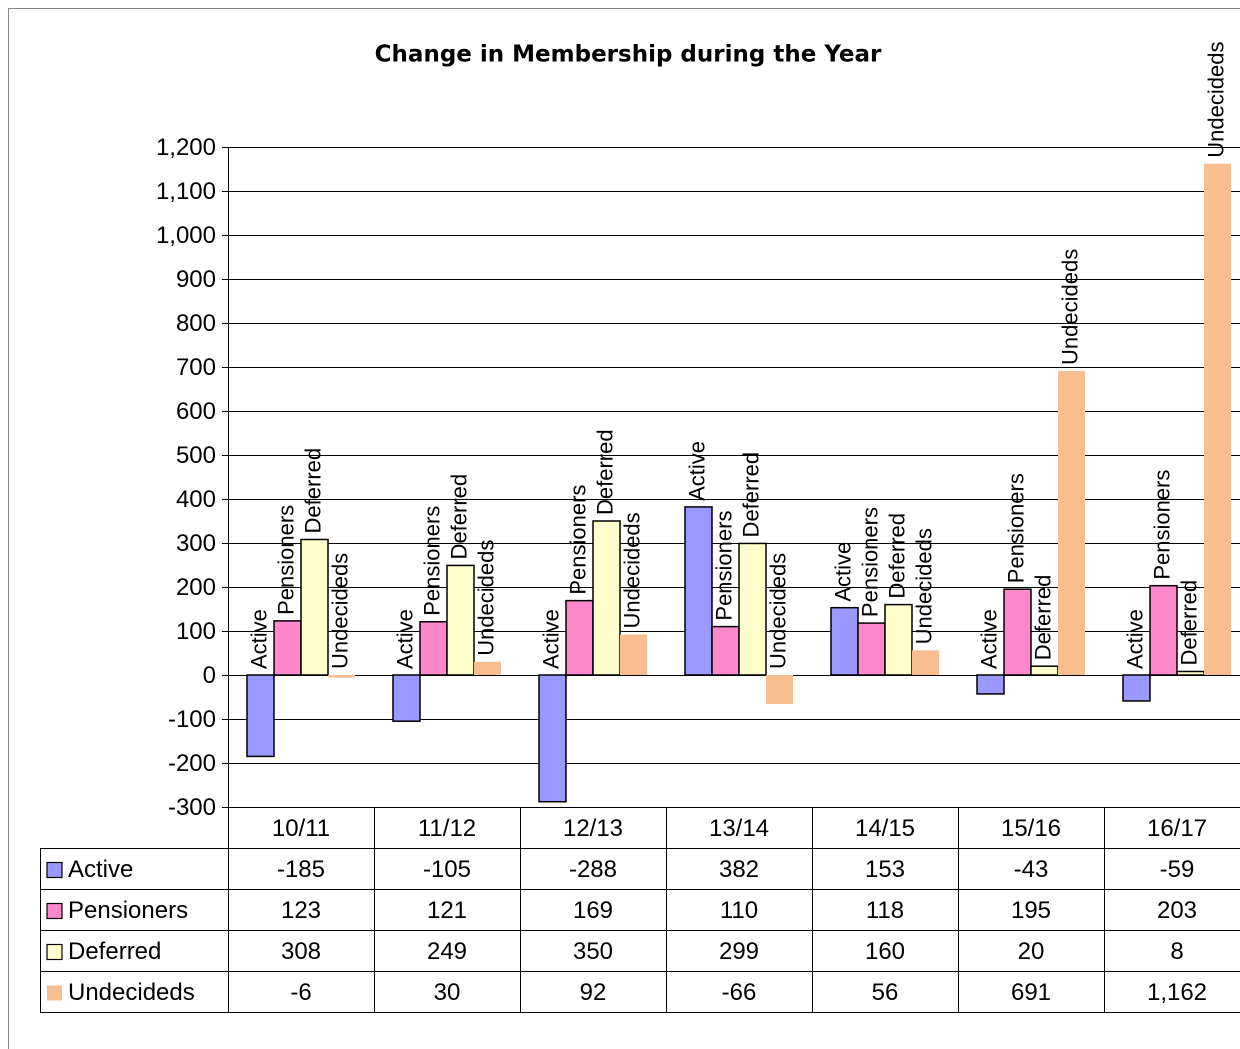 The height and width of the screenshot is (1049, 1240). What do you see at coordinates (447, 828) in the screenshot?
I see `x-tick-label: 11/12` at bounding box center [447, 828].